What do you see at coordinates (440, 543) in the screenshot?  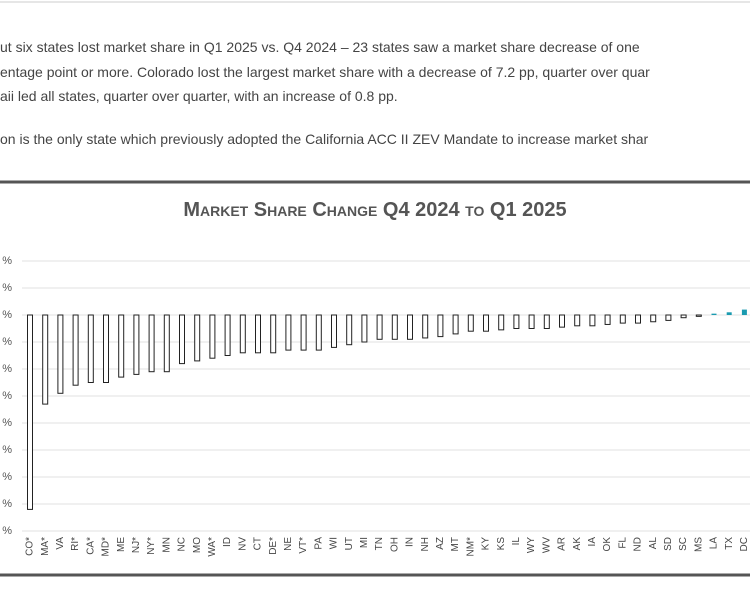 I see `x-tick-label: AZ` at bounding box center [440, 543].